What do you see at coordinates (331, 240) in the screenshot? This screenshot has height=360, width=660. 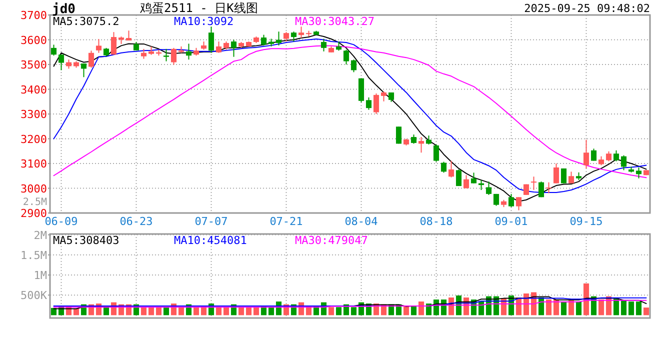 I see `text: MA30:479047` at bounding box center [331, 240].